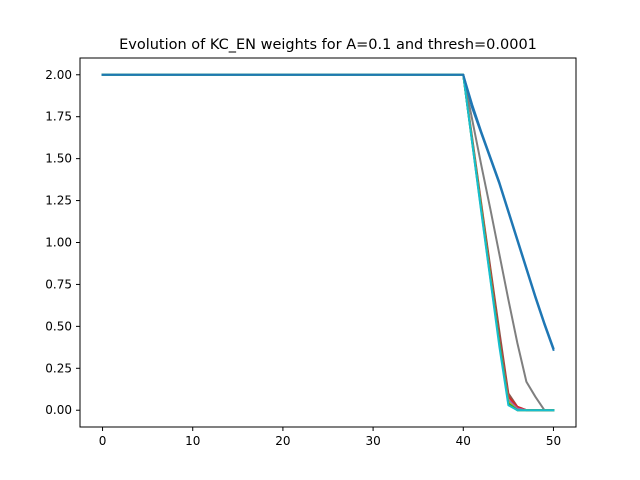 Image resolution: width=640 pixels, height=480 pixels. What do you see at coordinates (58, 410) in the screenshot?
I see `y-tick-label: 0.00` at bounding box center [58, 410].